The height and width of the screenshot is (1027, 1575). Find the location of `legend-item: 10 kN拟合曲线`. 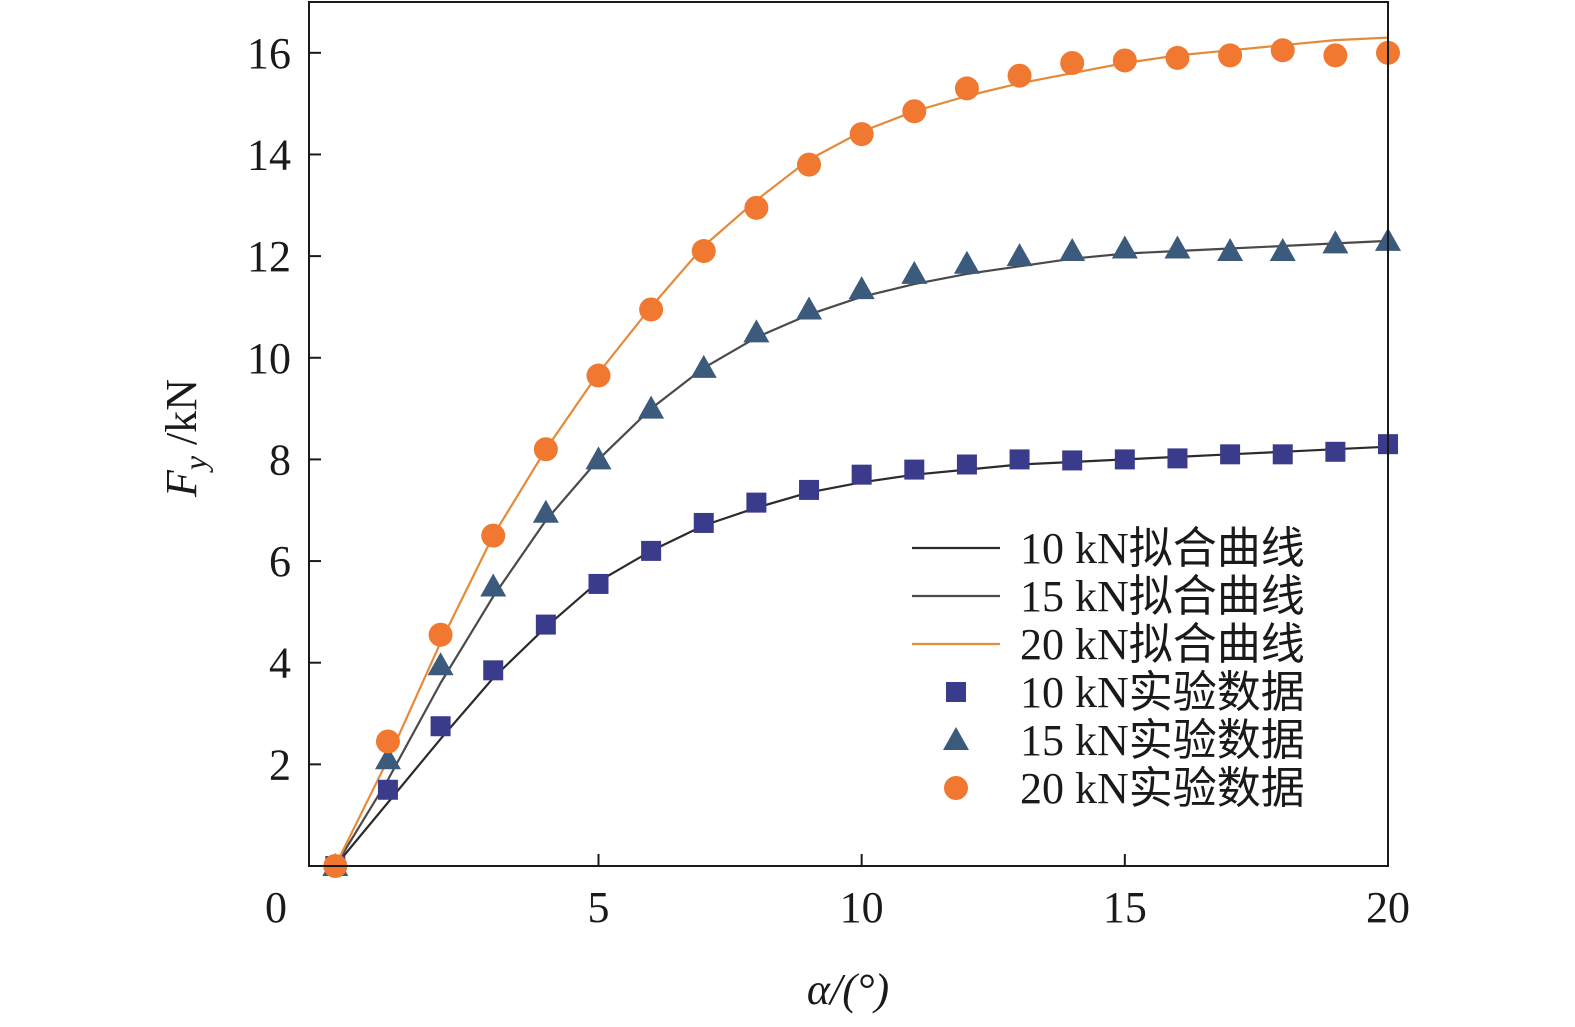

legend-item: 10 kN拟合曲线 is located at coordinates (1108, 548).